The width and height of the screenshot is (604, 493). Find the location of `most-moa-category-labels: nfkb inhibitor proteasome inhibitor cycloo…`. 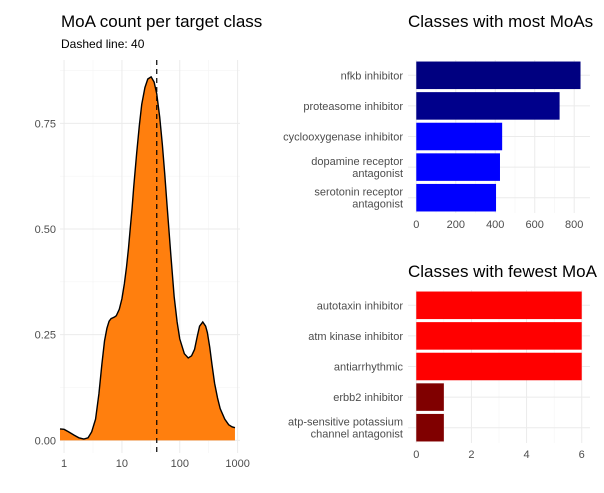

most-moa-category-labels: nfkb inhibitor proteasome inhibitor cycloo… is located at coordinates (343, 140).